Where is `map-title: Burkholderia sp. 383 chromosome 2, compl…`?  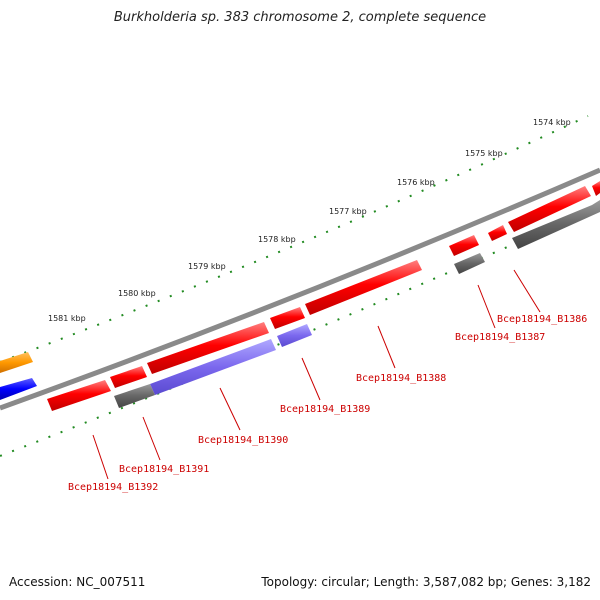
map-title: Burkholderia sp. 383 chromosome 2, compl… is located at coordinates (300, 17).